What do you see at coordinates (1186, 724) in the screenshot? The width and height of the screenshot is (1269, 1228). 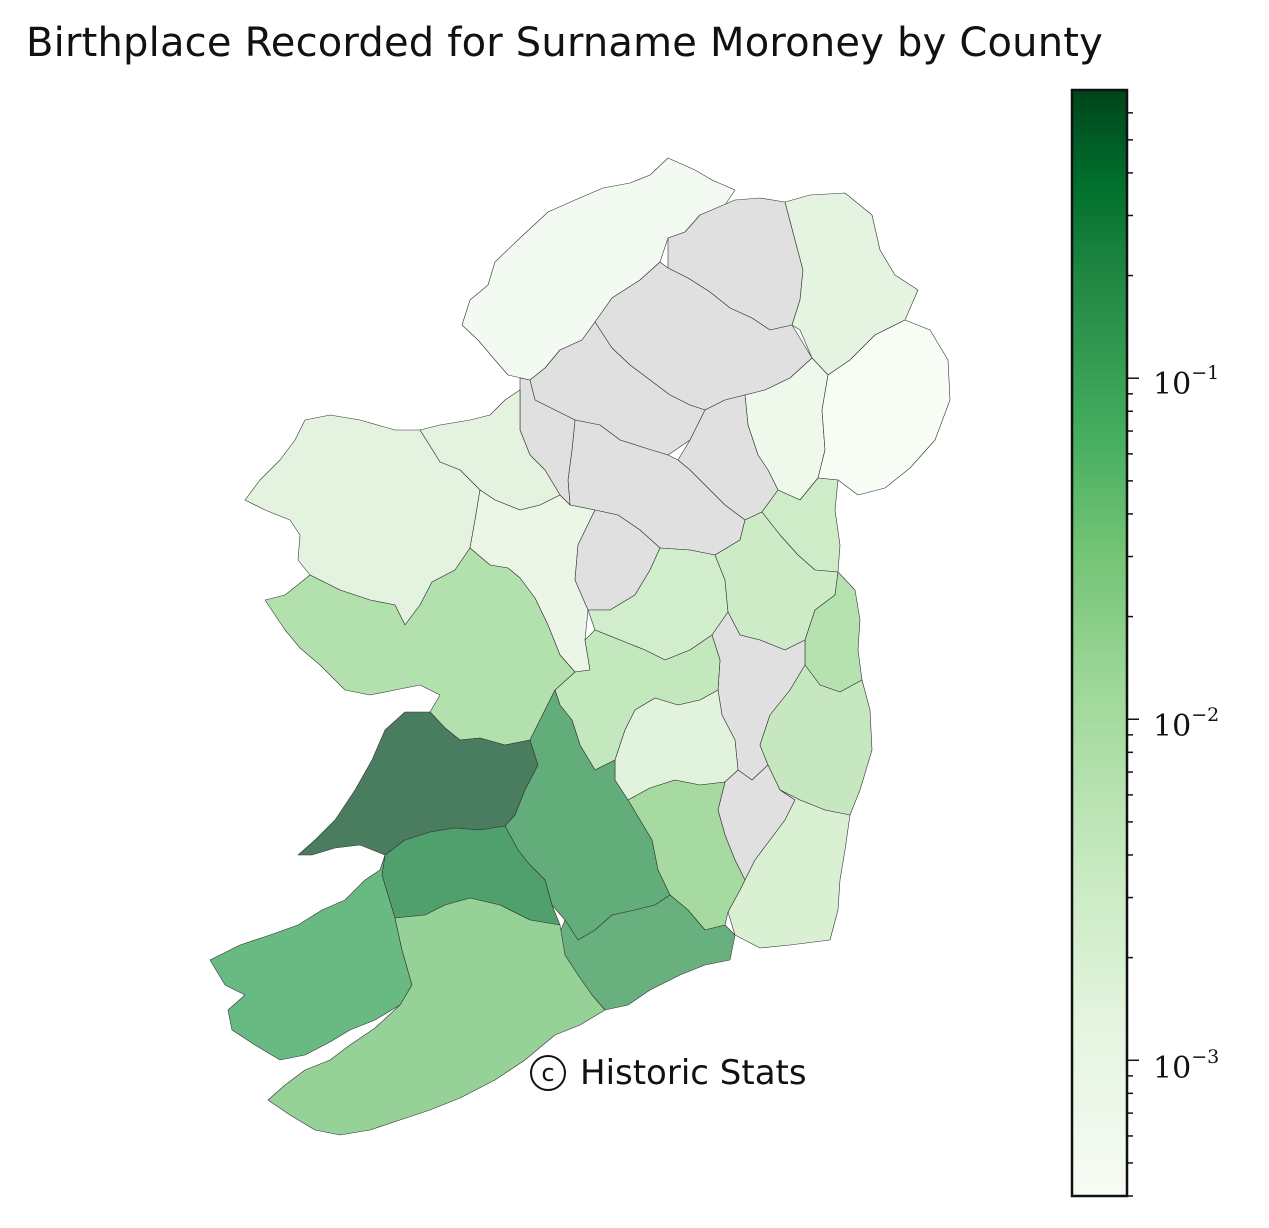 I see `colorbar-tick-label-2: 10⁻²` at bounding box center [1186, 724].